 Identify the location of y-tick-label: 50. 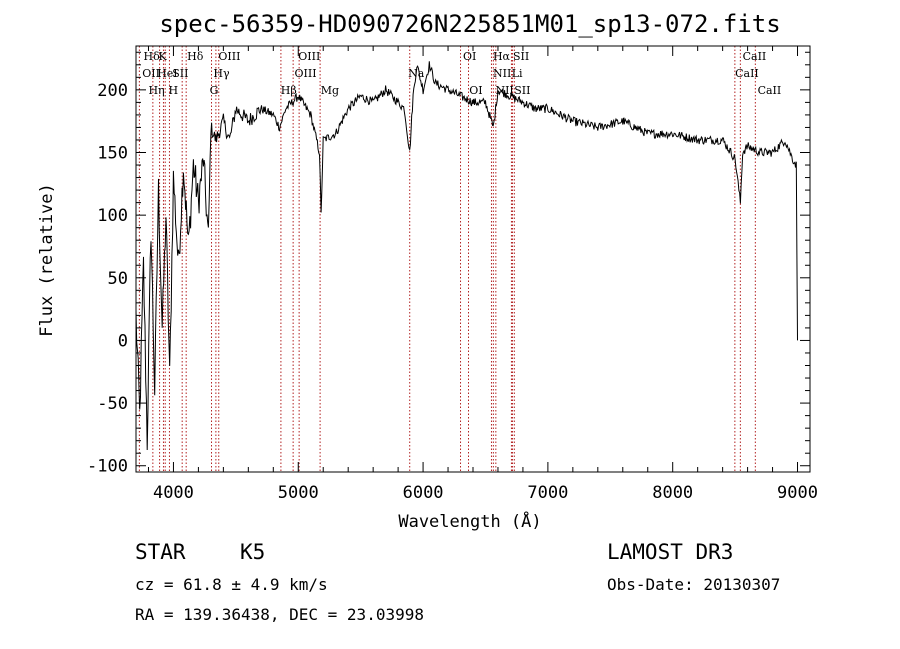
(118, 279).